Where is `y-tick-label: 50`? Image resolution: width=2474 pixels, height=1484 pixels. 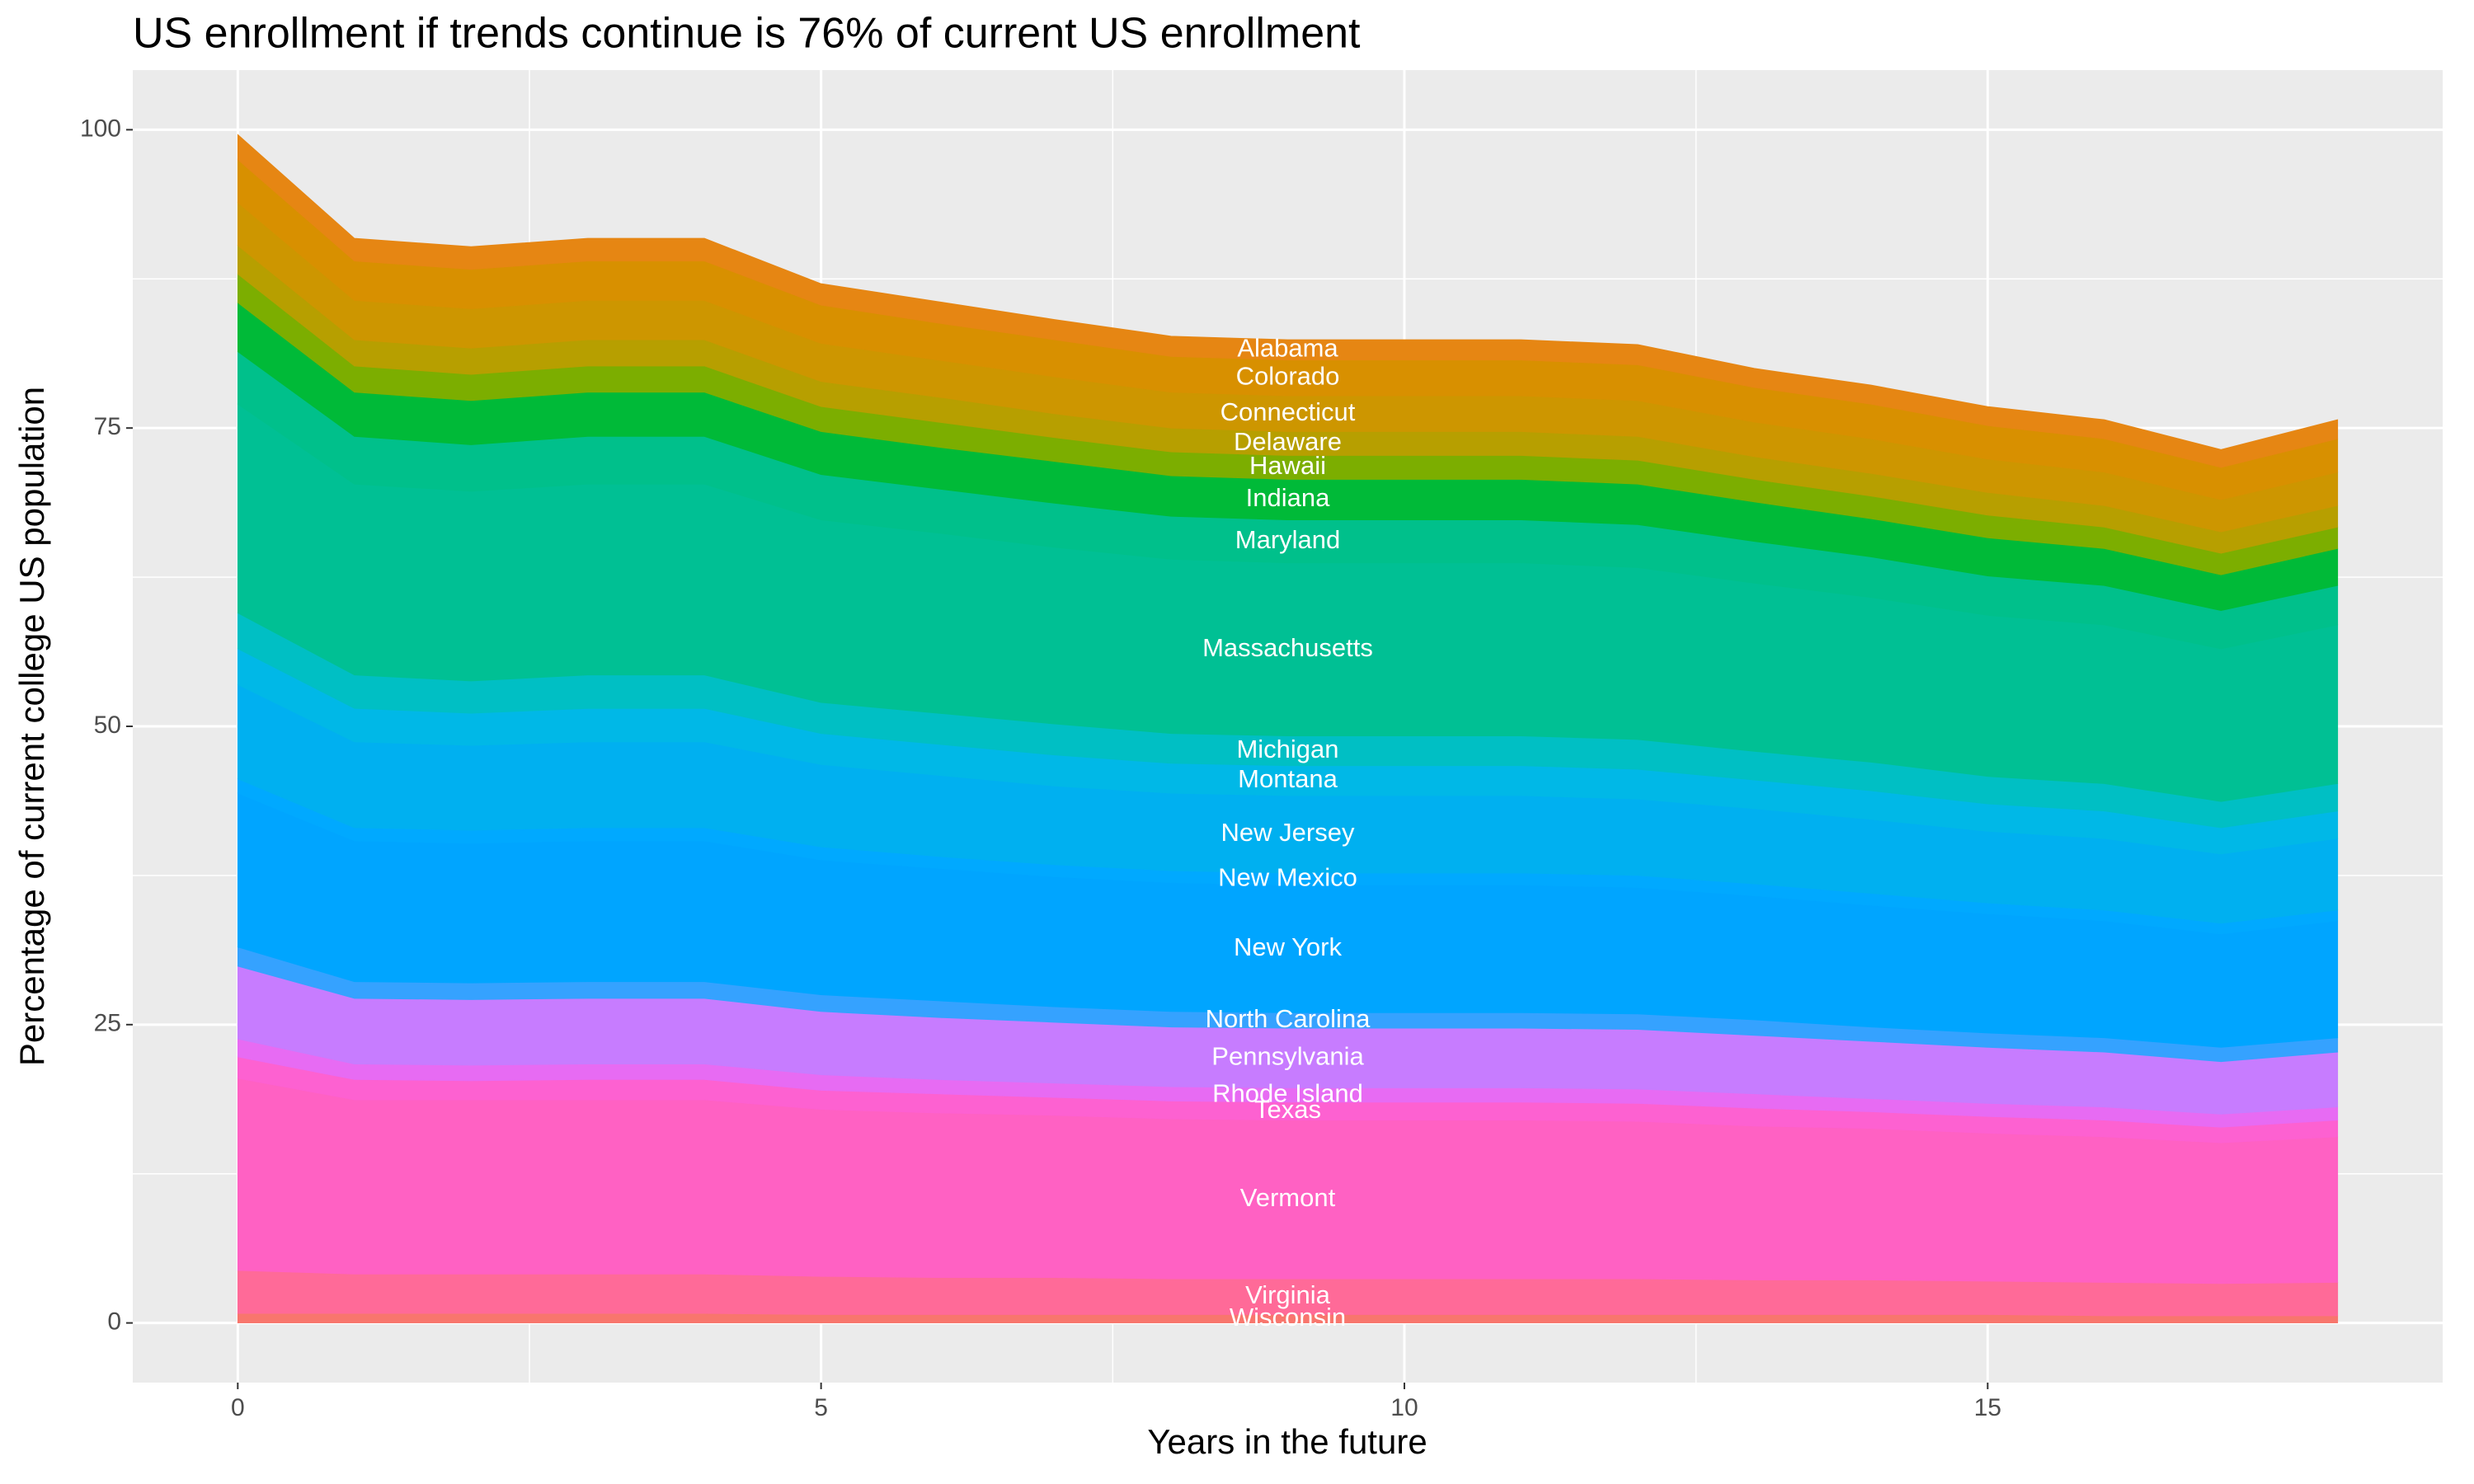 y-tick-label: 50 is located at coordinates (107, 725).